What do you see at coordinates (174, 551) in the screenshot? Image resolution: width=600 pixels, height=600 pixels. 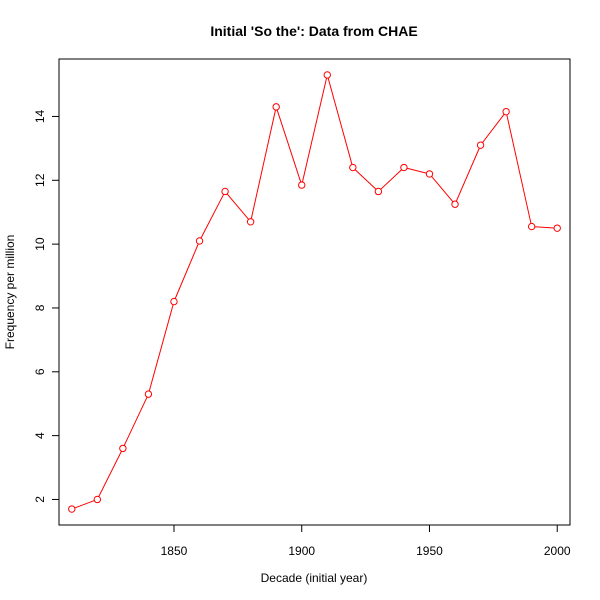 I see `x-tick-label: 1850` at bounding box center [174, 551].